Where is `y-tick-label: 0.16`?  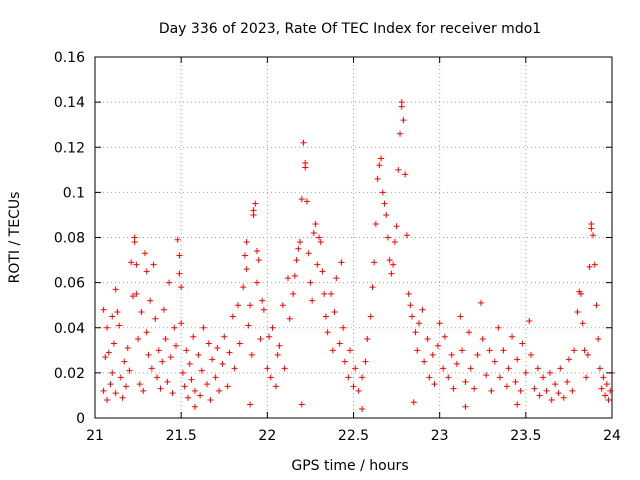
y-tick-label: 0.16 is located at coordinates (69, 58).